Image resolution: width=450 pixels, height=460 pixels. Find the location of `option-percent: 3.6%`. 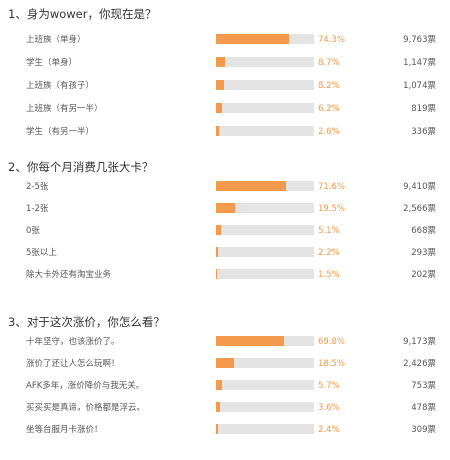

option-percent: 3.6% is located at coordinates (329, 408).